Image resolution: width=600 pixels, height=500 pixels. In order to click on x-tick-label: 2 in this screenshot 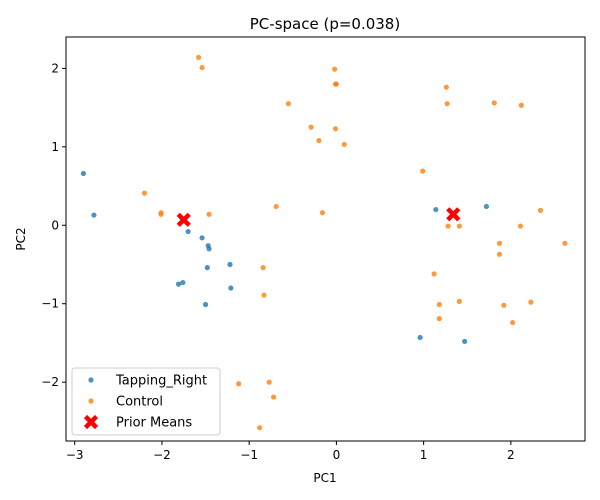, I will do `click(511, 455)`.